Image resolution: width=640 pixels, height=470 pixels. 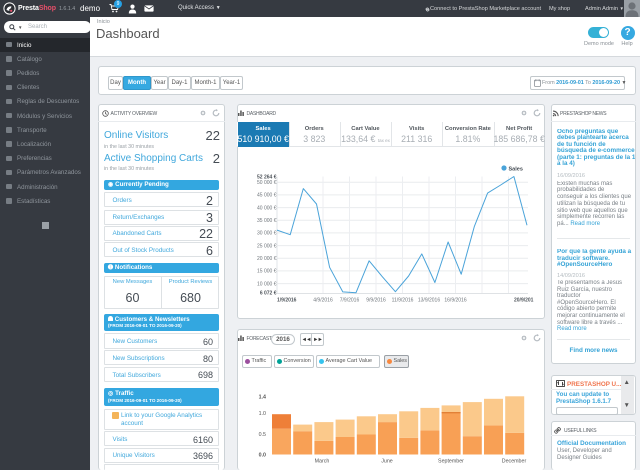 I want to click on svg-text: 20/9/201, so click(x=524, y=301).